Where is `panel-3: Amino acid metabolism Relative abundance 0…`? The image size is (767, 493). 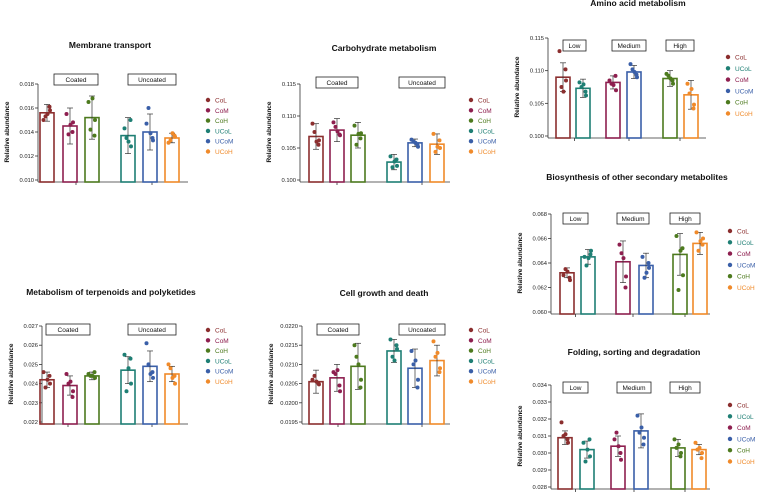 panel-3: Amino acid metabolism Relative abundance 0… is located at coordinates (633, 70).